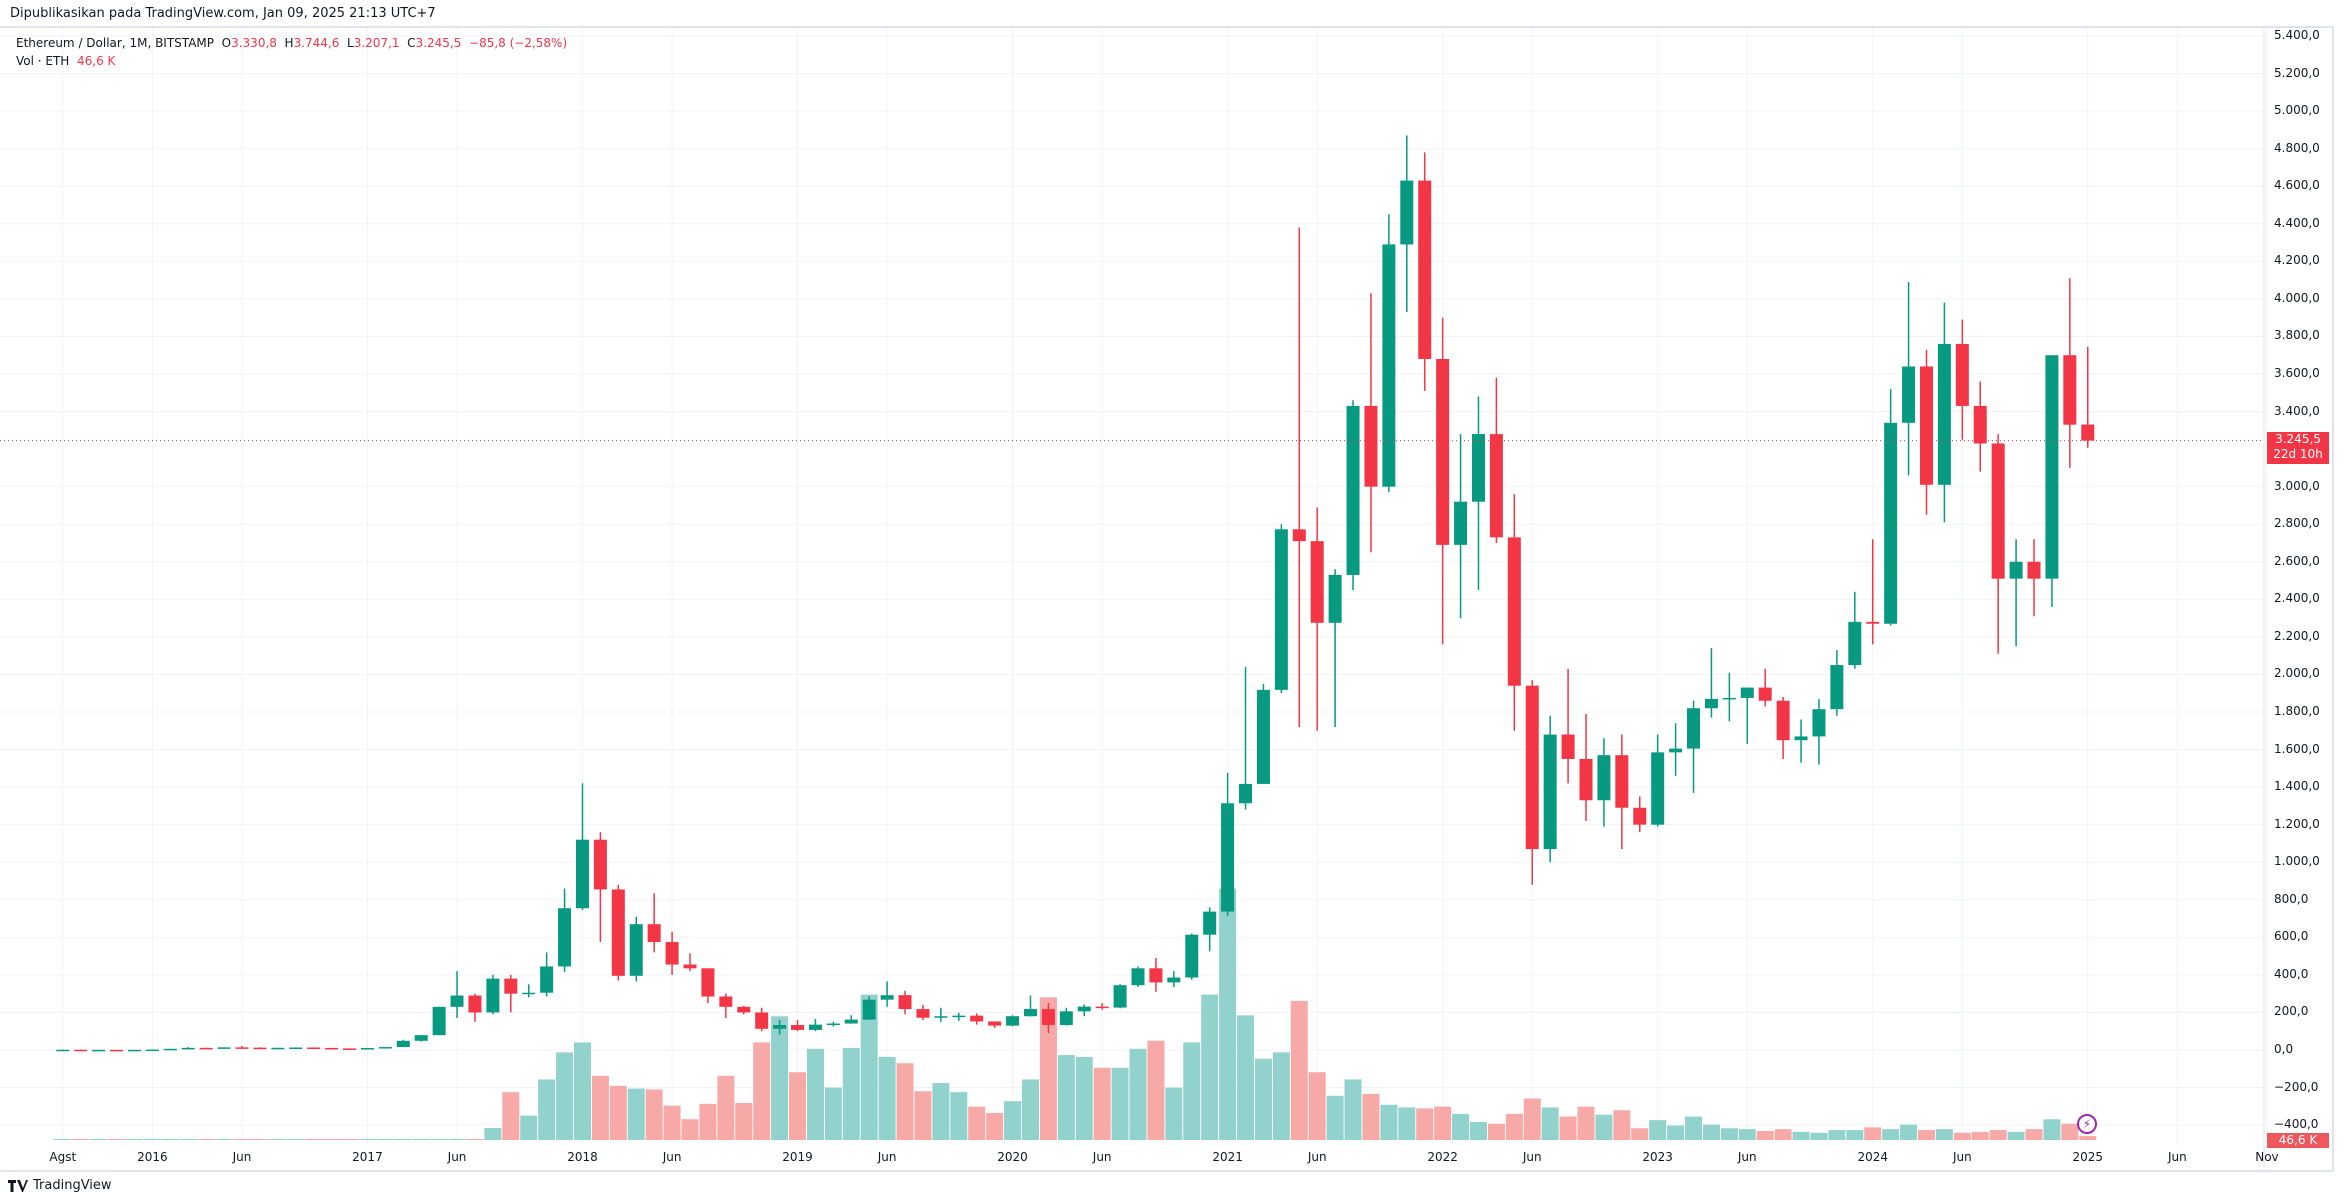 The height and width of the screenshot is (1204, 2346). Describe the element at coordinates (2087, 1124) in the screenshot. I see `lightning-icon: ⚡` at that location.